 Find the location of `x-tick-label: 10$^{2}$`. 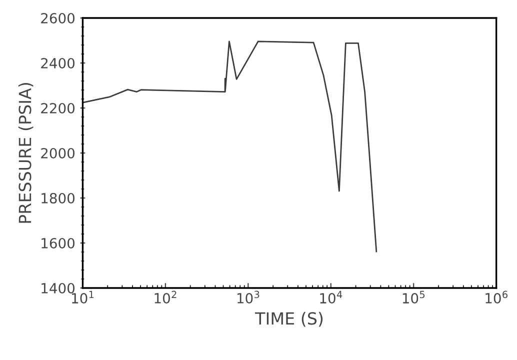

x-tick-label: 10$^{2}$ is located at coordinates (165, 297).